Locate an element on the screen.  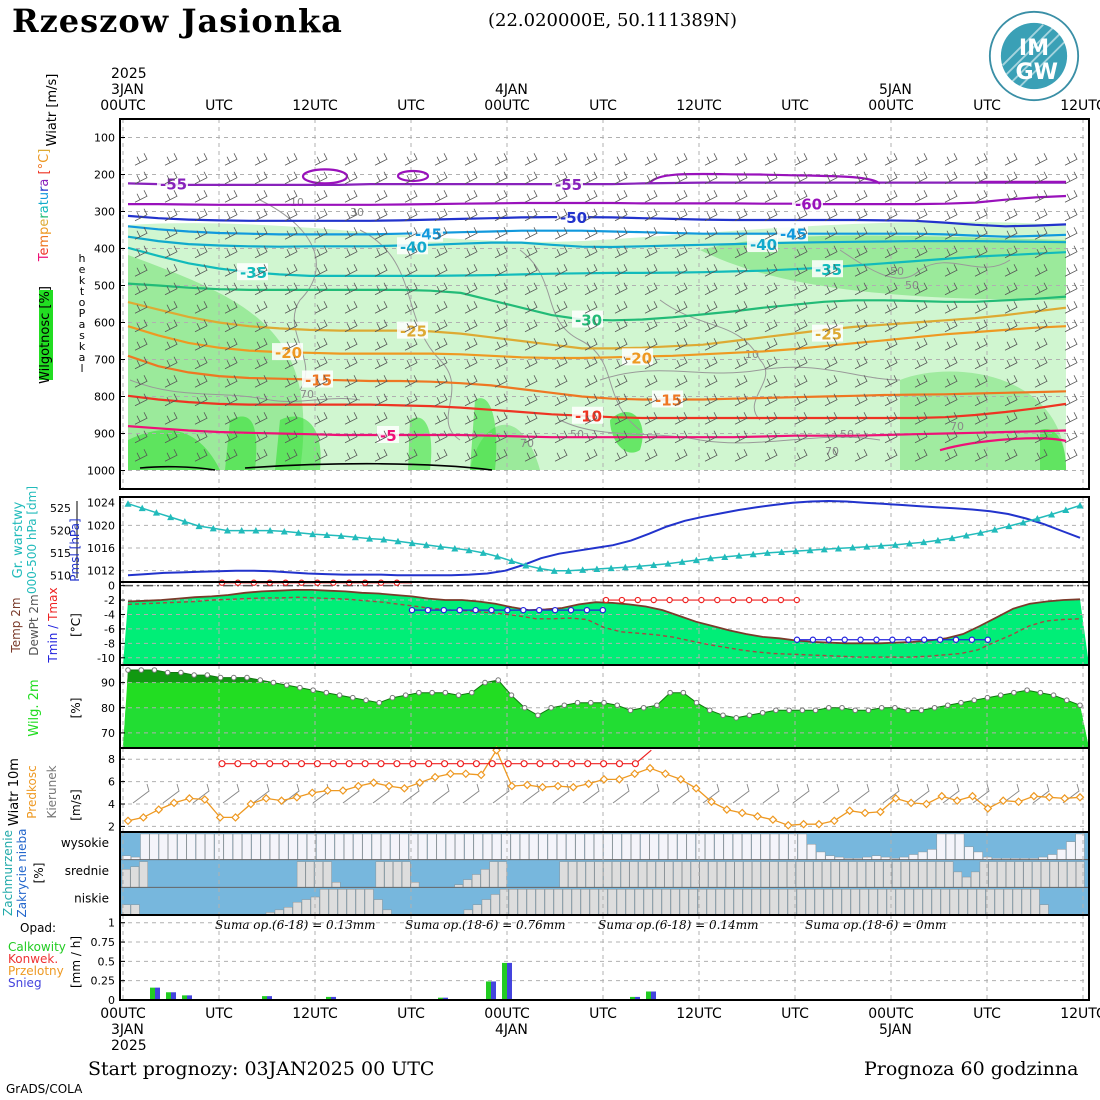
bottom-time-tick: UTC is located at coordinates (219, 1014).